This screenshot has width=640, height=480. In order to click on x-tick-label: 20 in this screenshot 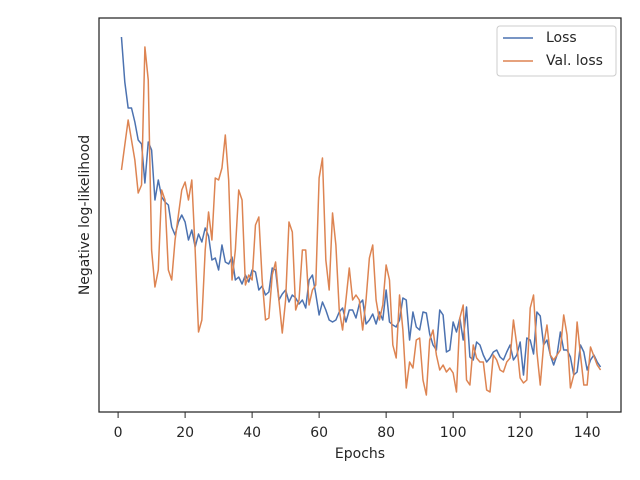, I will do `click(185, 433)`.